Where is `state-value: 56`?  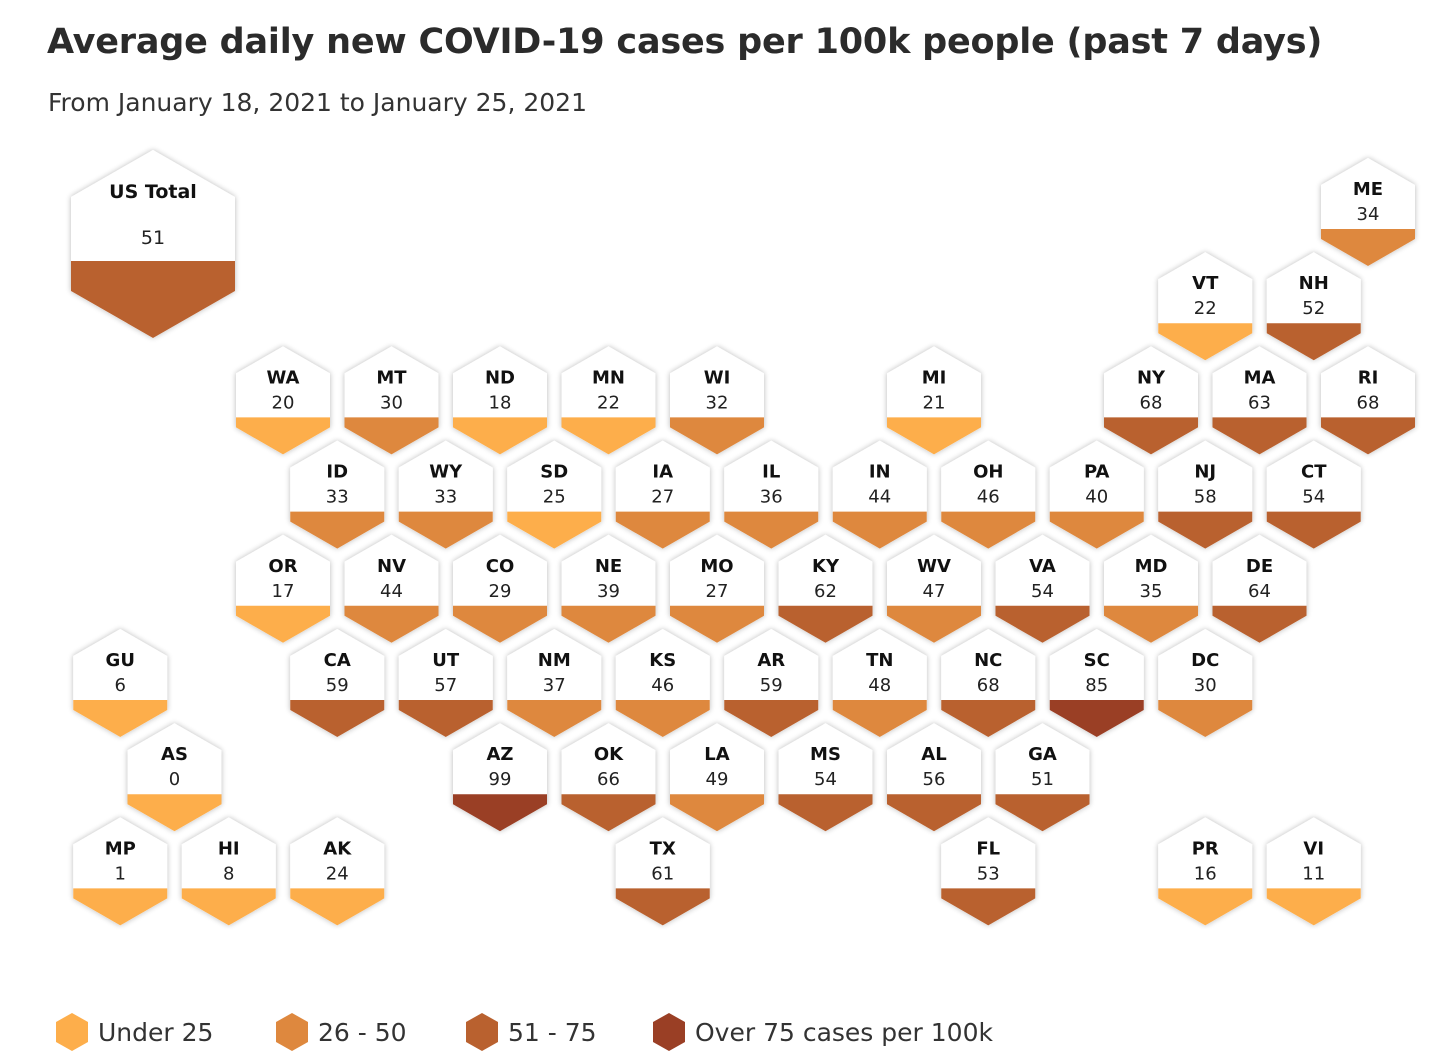
state-value: 56 is located at coordinates (934, 779).